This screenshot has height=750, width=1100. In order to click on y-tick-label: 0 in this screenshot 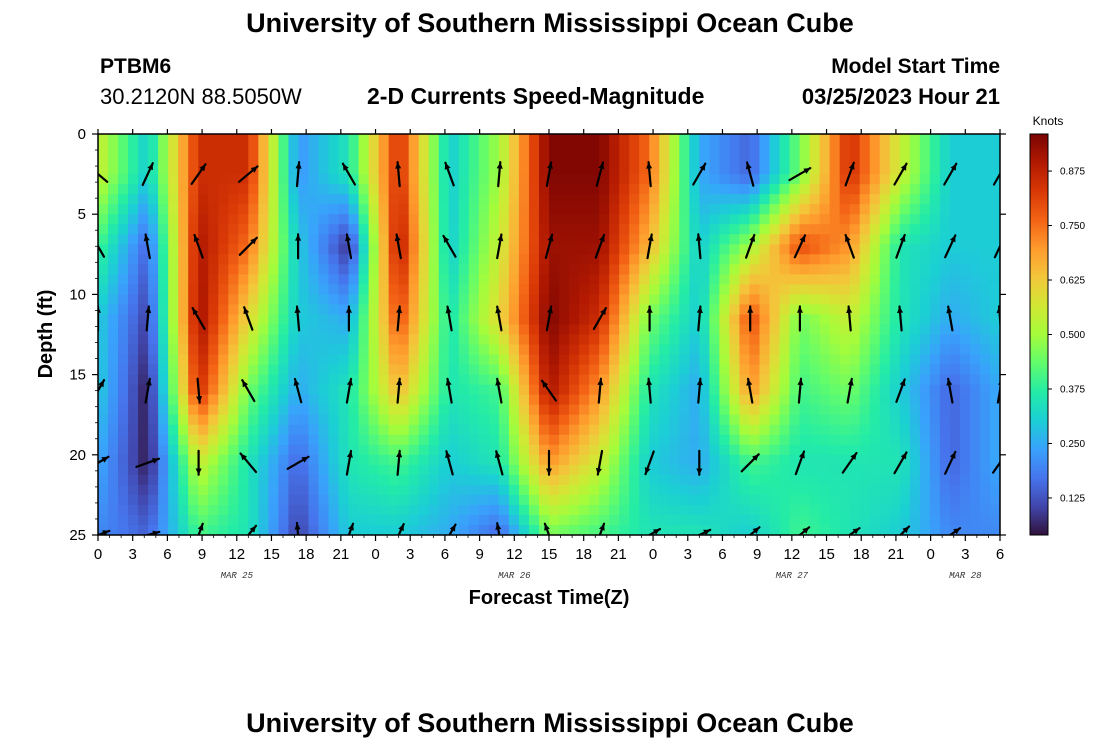, I will do `click(82, 134)`.